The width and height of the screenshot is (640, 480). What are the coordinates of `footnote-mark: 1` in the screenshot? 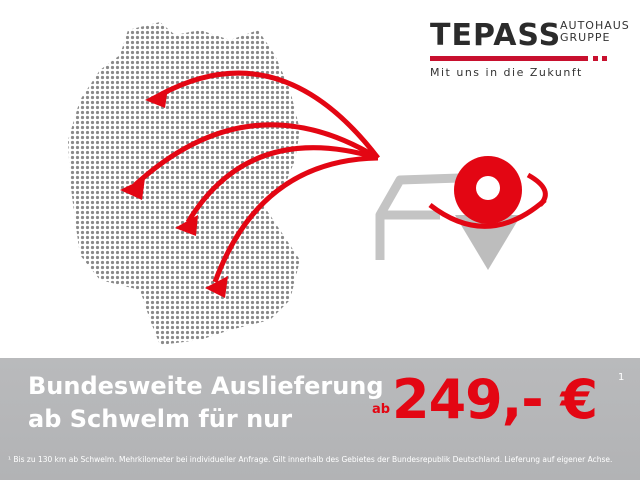 It's located at (621, 377).